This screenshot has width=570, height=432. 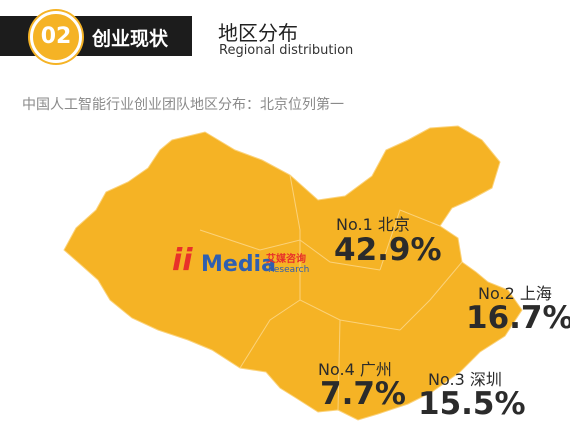 I want to click on region-value: 15.5%, so click(x=472, y=404).